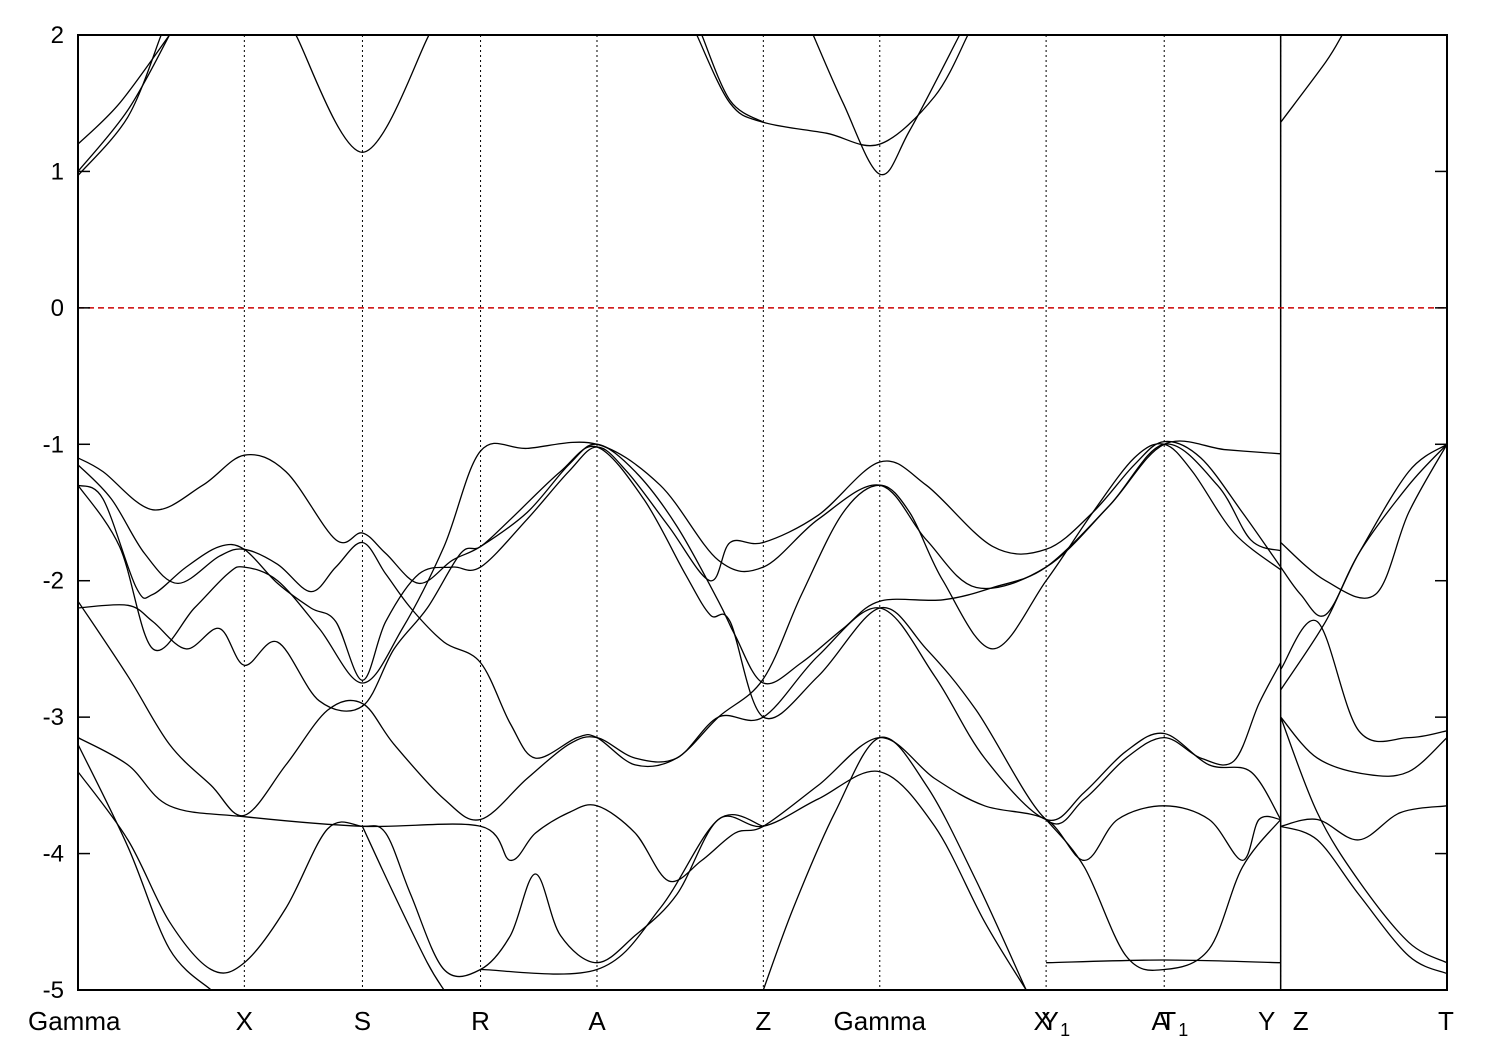 The width and height of the screenshot is (1500, 1050). What do you see at coordinates (741, 1023) in the screenshot?
I see `x-axis: Gamma X S R A Z Gamma XY 1 AT 1 Y Z T` at bounding box center [741, 1023].